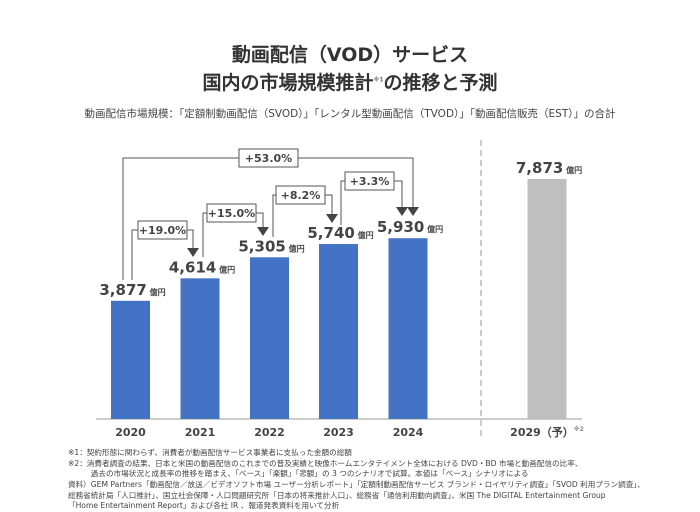  I want to click on value-label: 7,873 億円, so click(549, 168).